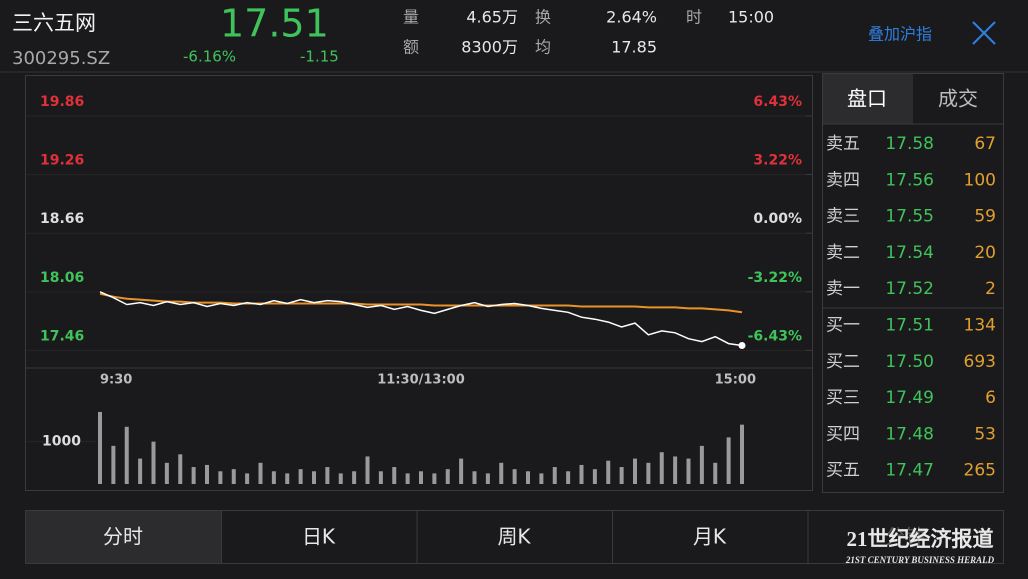  Describe the element at coordinates (61, 442) in the screenshot. I see `y-tick-label: 1000` at that location.